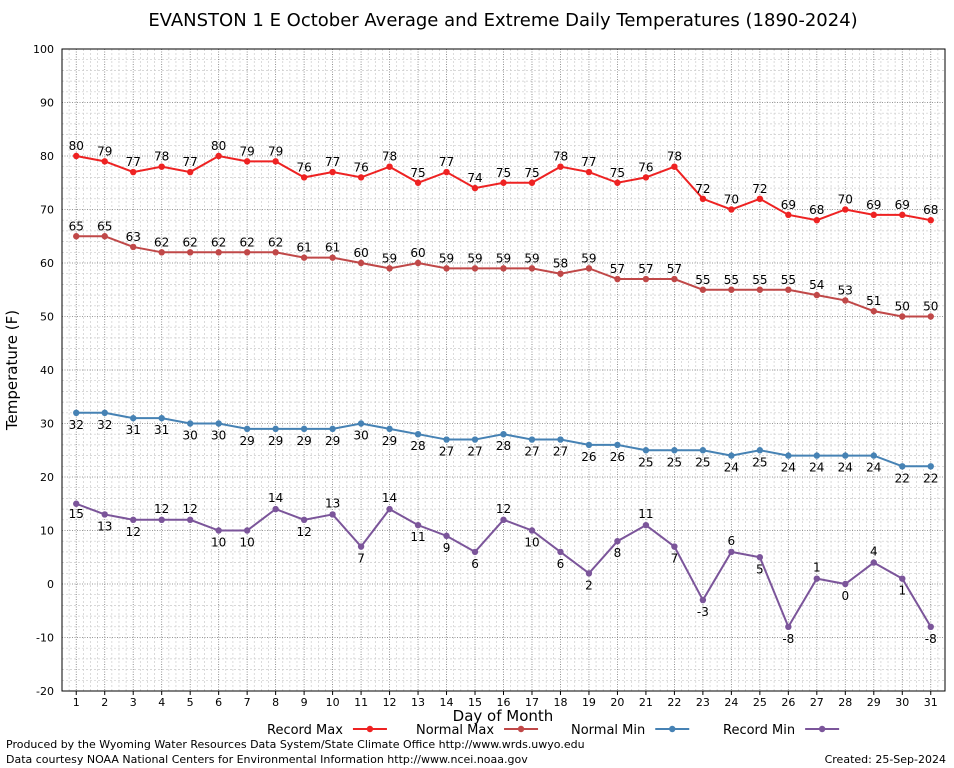 This screenshot has width=954, height=768. I want to click on y-tick-label: -10, so click(45, 638).